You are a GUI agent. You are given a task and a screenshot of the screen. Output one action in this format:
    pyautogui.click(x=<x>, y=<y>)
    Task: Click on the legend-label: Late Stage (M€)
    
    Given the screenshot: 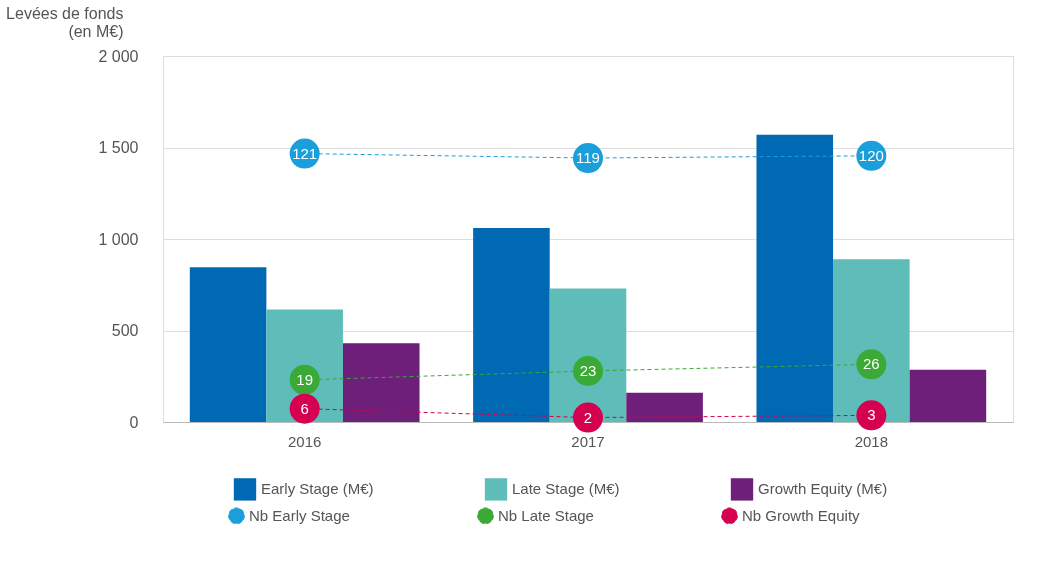 What is the action you would take?
    pyautogui.click(x=566, y=489)
    